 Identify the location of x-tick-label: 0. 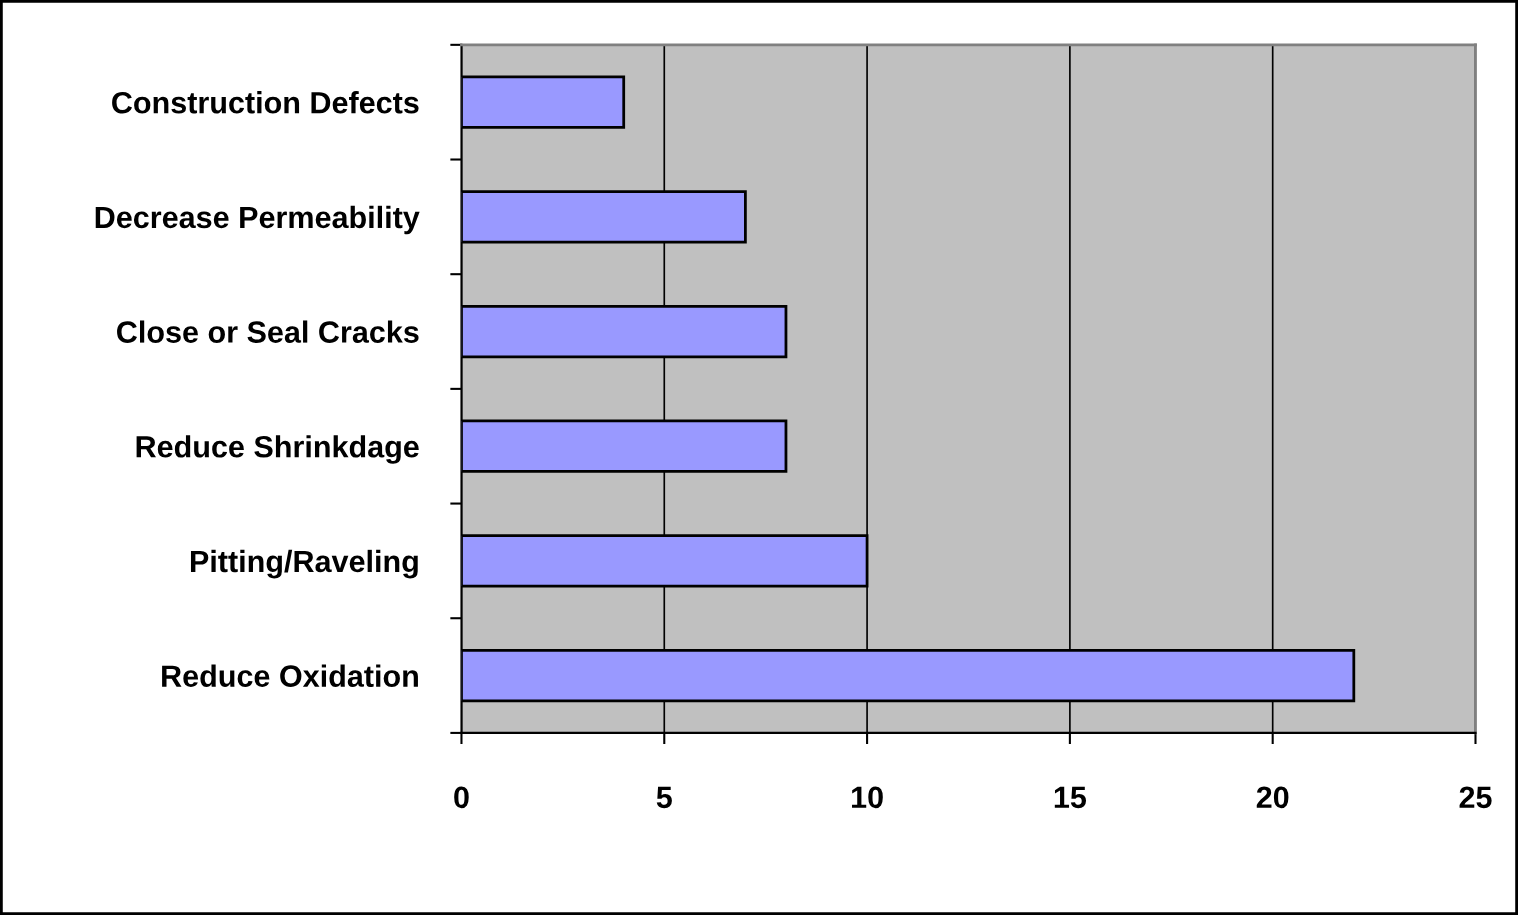
(461, 797).